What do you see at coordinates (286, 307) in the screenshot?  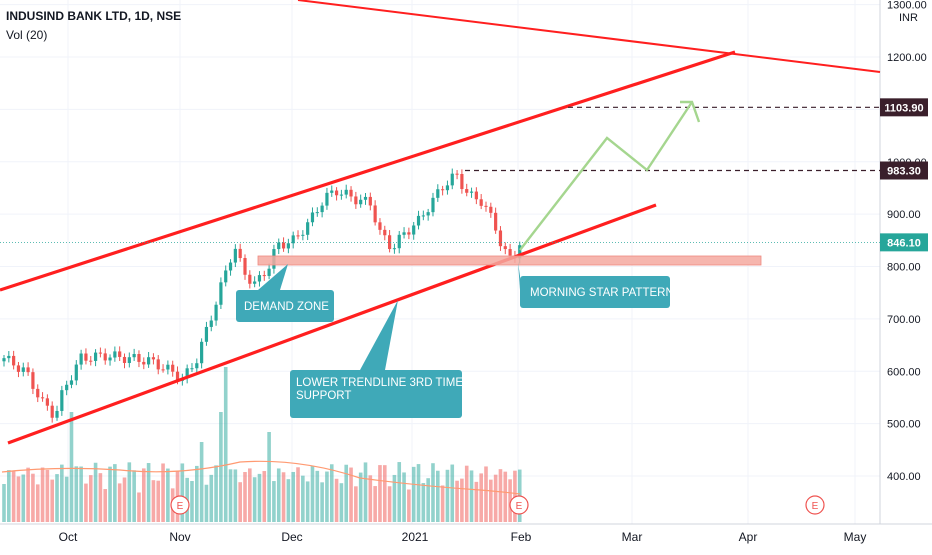 I see `callout-text: DEMAND ZONE` at bounding box center [286, 307].